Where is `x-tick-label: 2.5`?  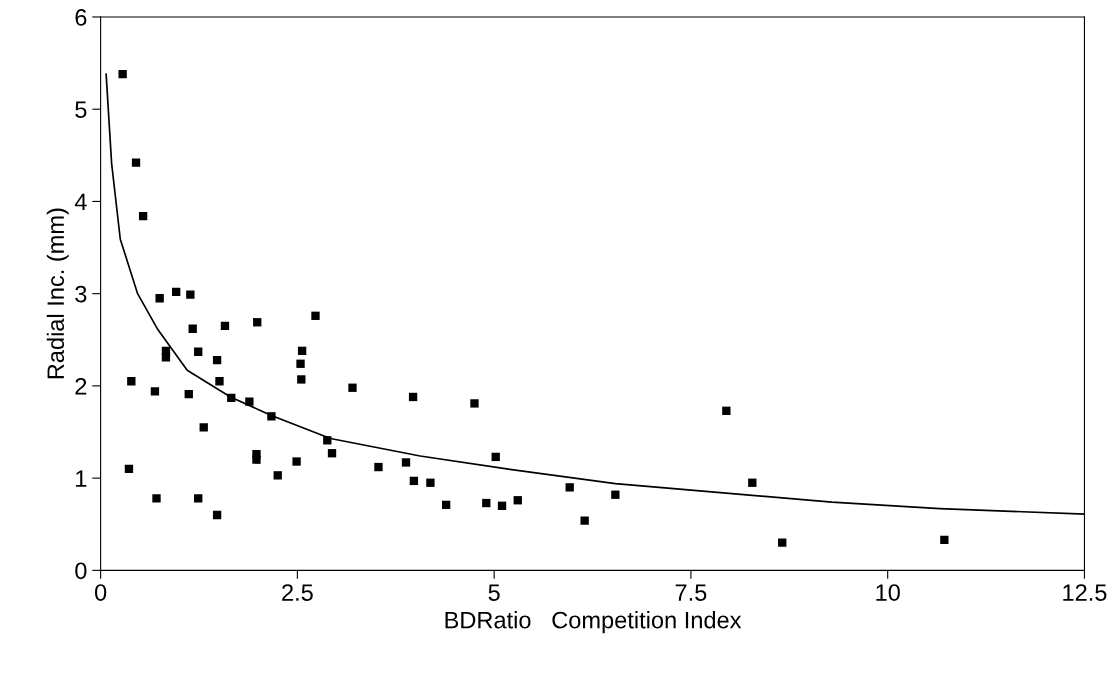 x-tick-label: 2.5 is located at coordinates (297, 592).